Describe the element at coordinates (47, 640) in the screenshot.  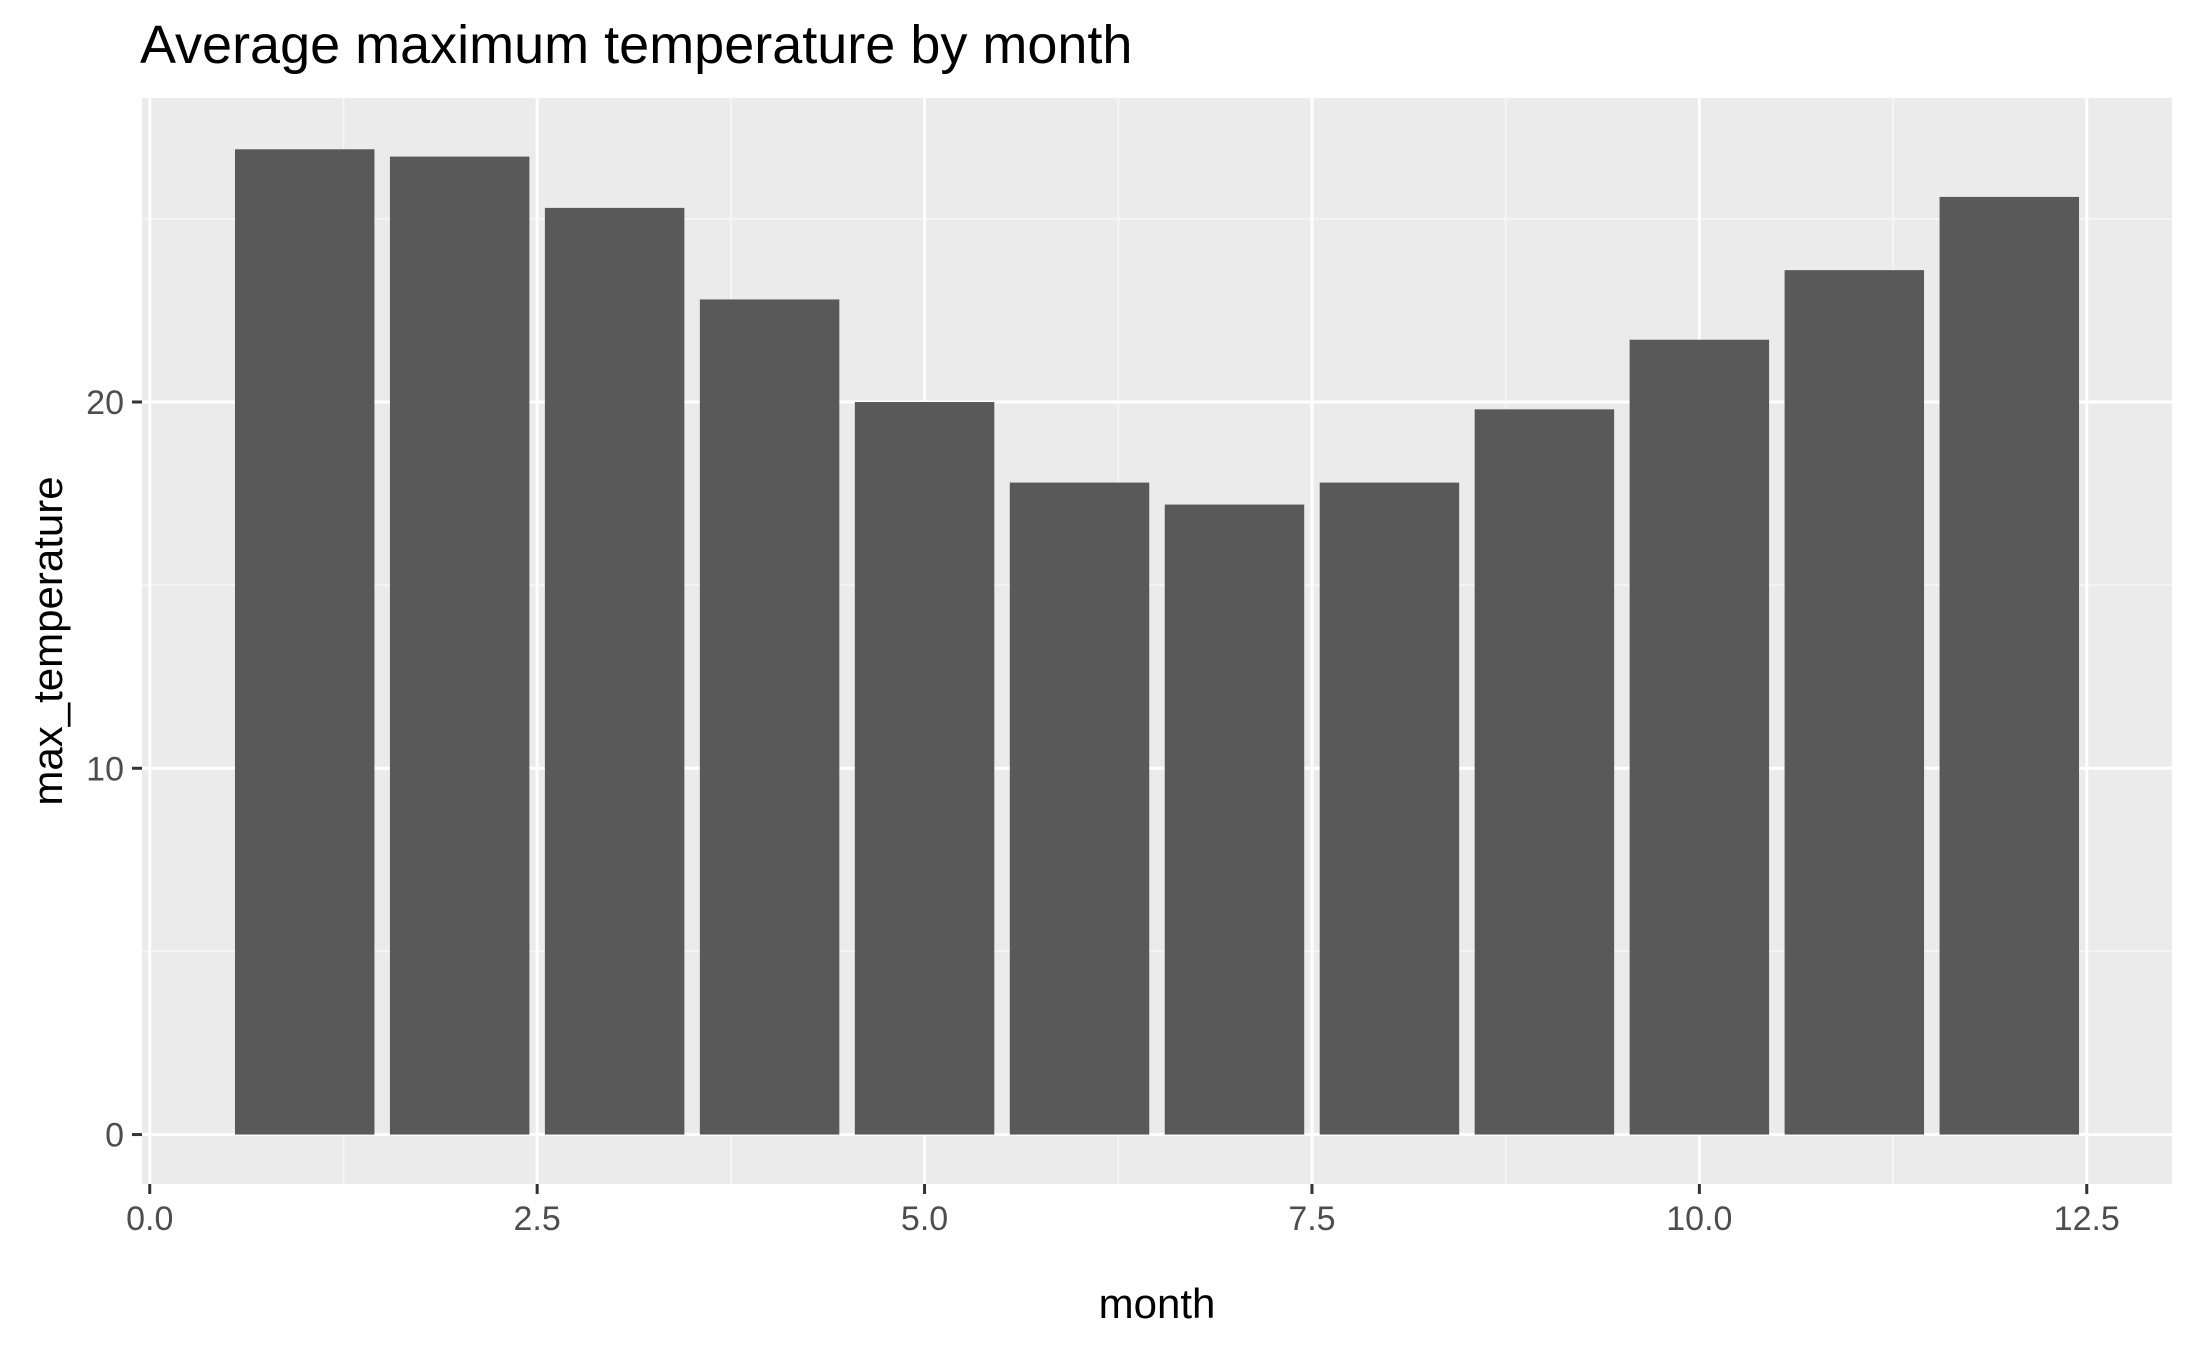
I see `y-axis-title: max_temperature` at that location.